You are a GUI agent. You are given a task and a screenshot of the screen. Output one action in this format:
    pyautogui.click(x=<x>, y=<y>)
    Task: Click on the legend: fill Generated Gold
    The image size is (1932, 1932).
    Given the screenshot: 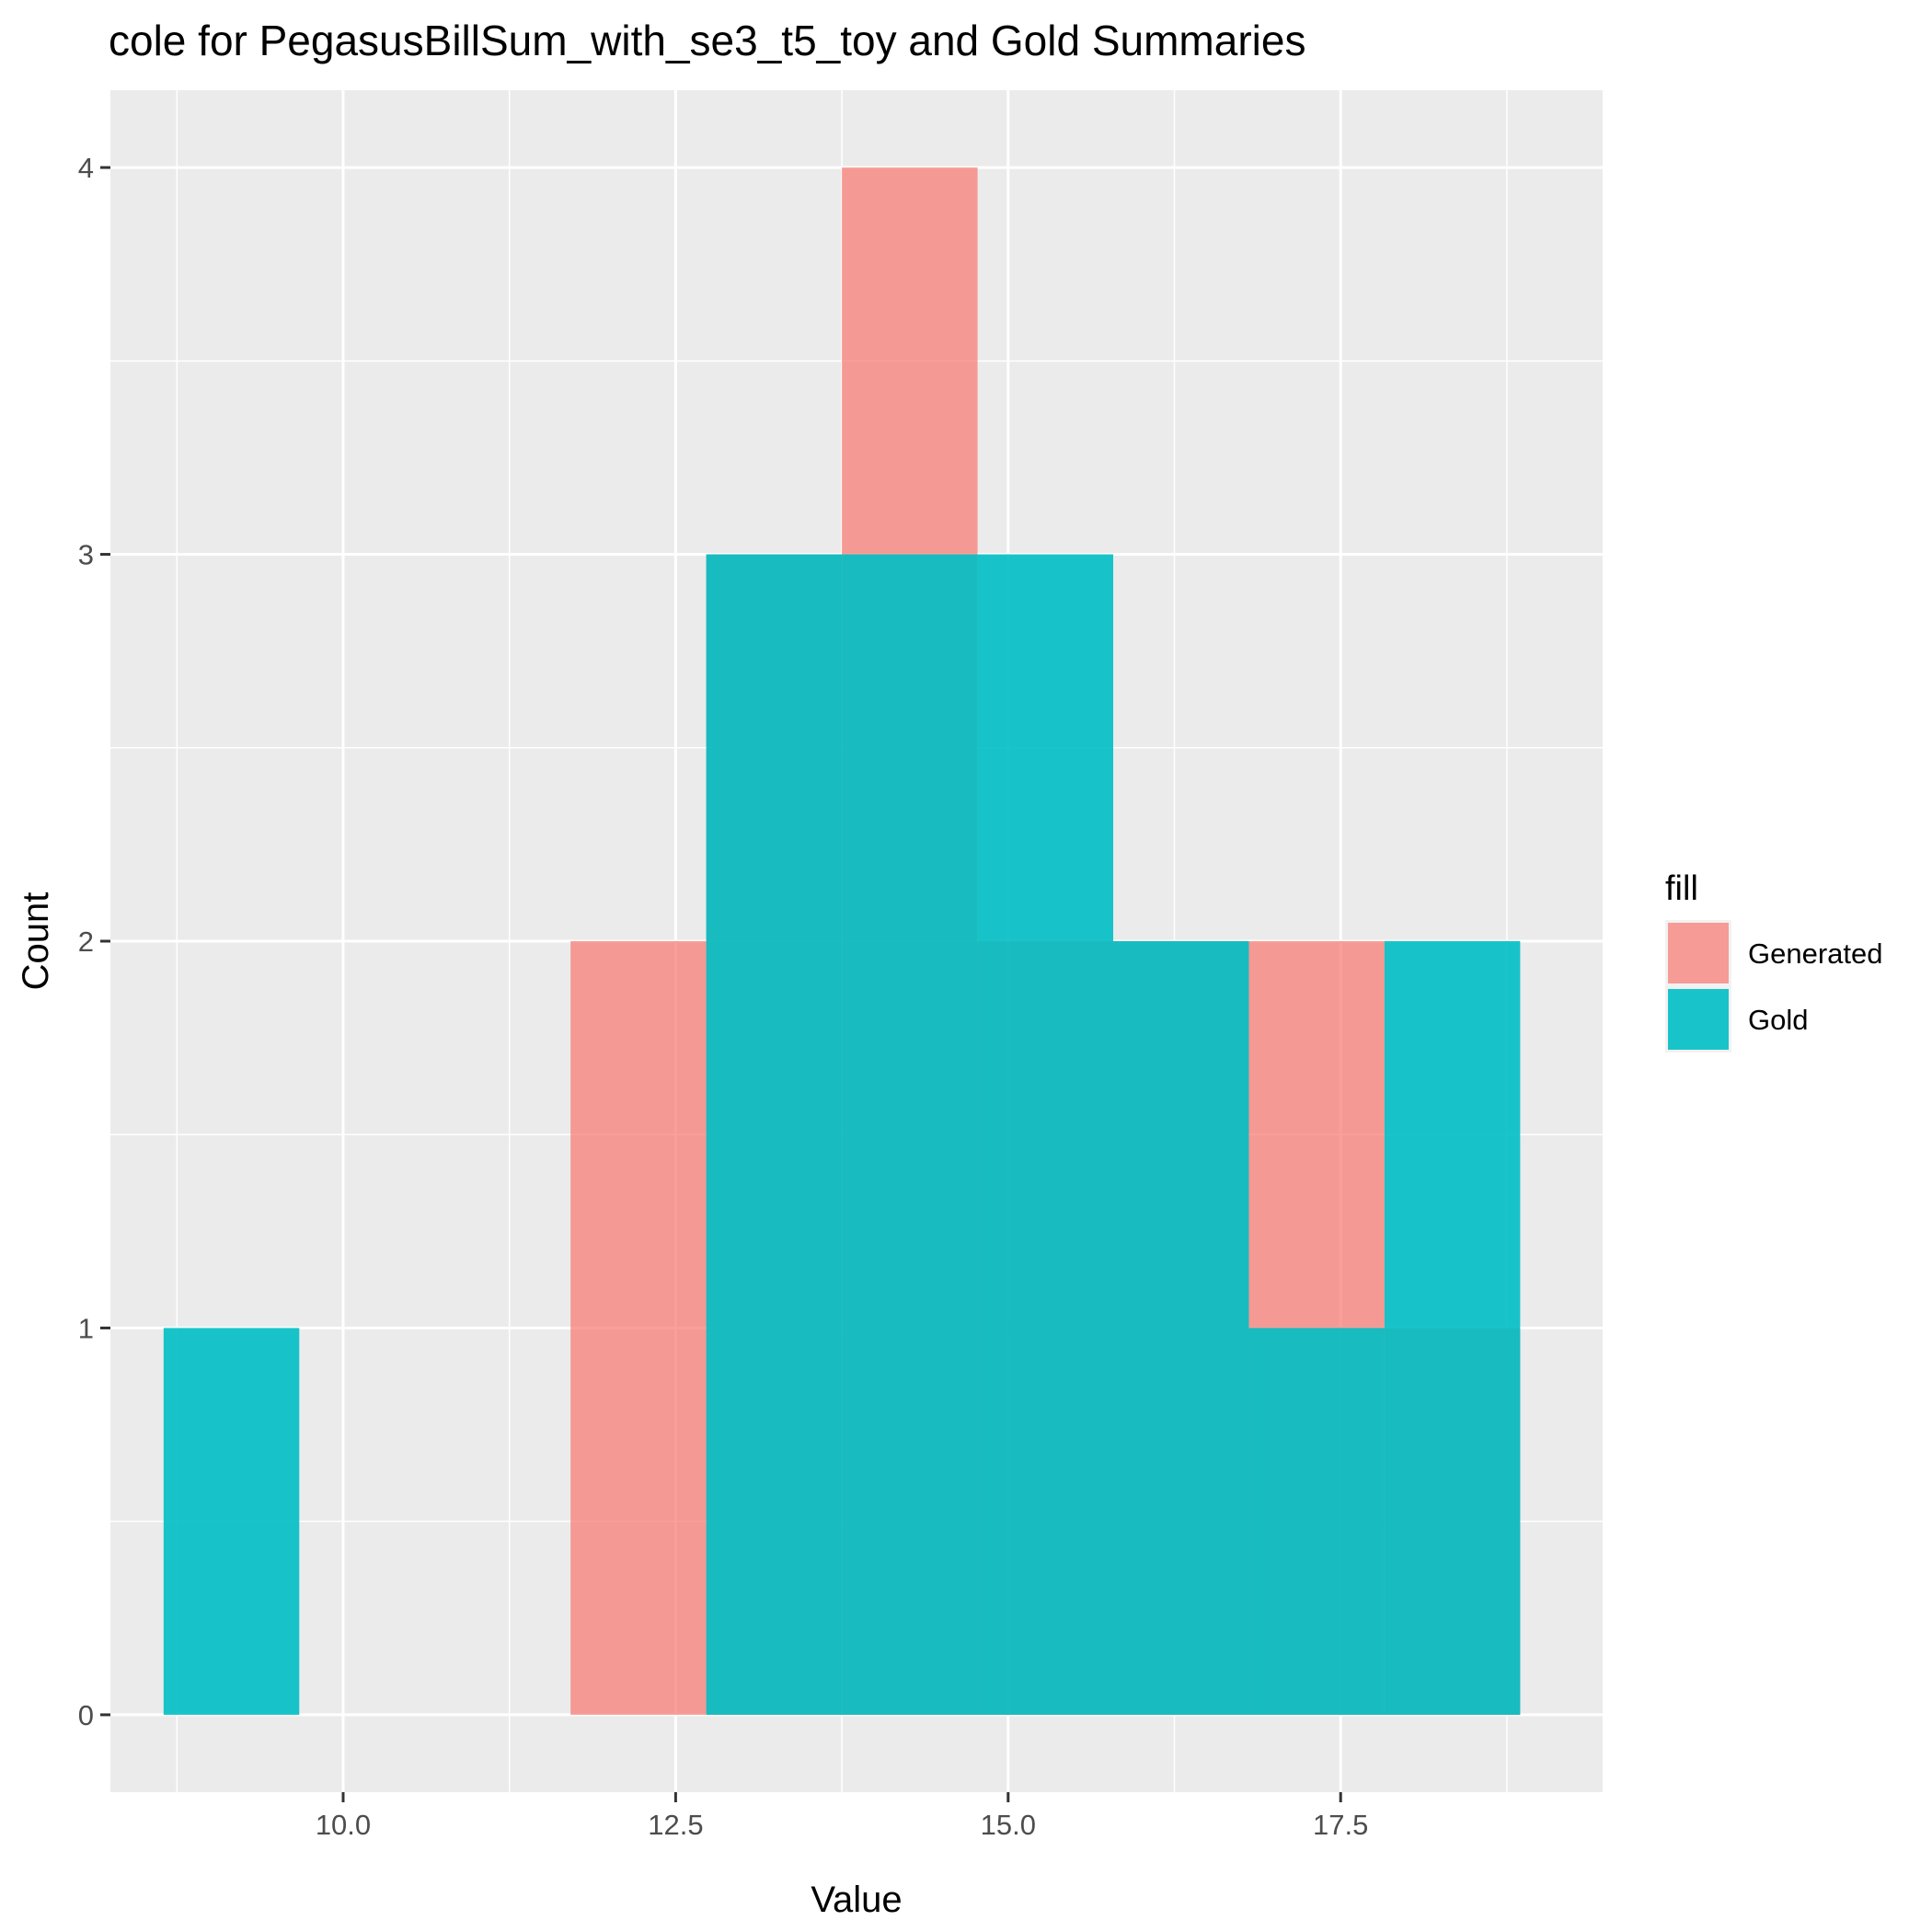 What is the action you would take?
    pyautogui.click(x=1774, y=960)
    